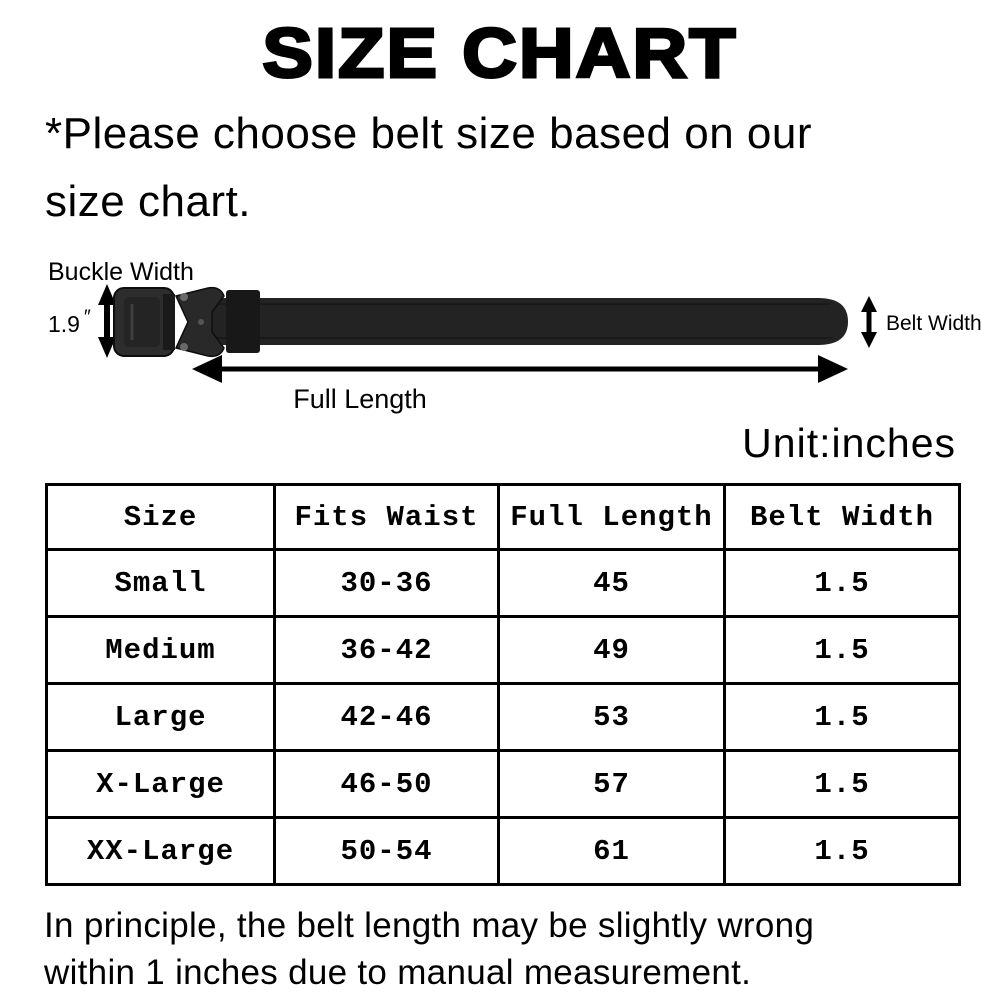  What do you see at coordinates (121, 272) in the screenshot?
I see `buckle-width-label: Buckle Width` at bounding box center [121, 272].